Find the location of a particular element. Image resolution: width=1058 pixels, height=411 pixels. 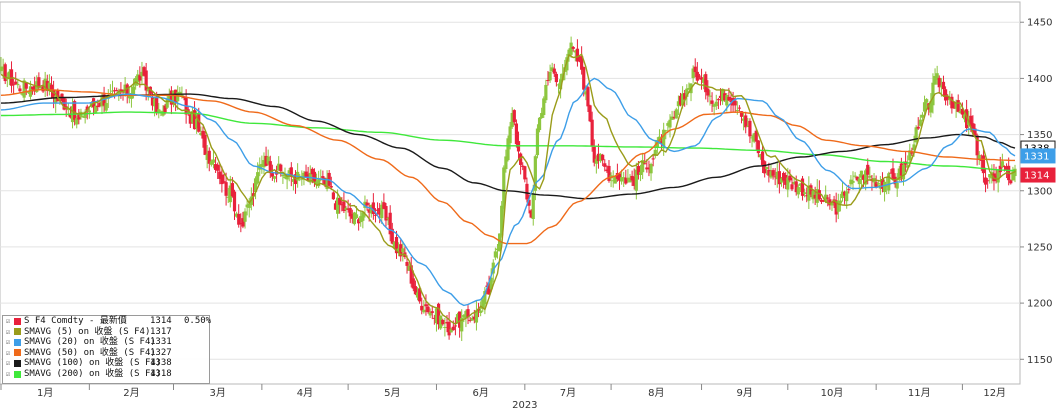

price-badge: 1314 is located at coordinates (1038, 175).